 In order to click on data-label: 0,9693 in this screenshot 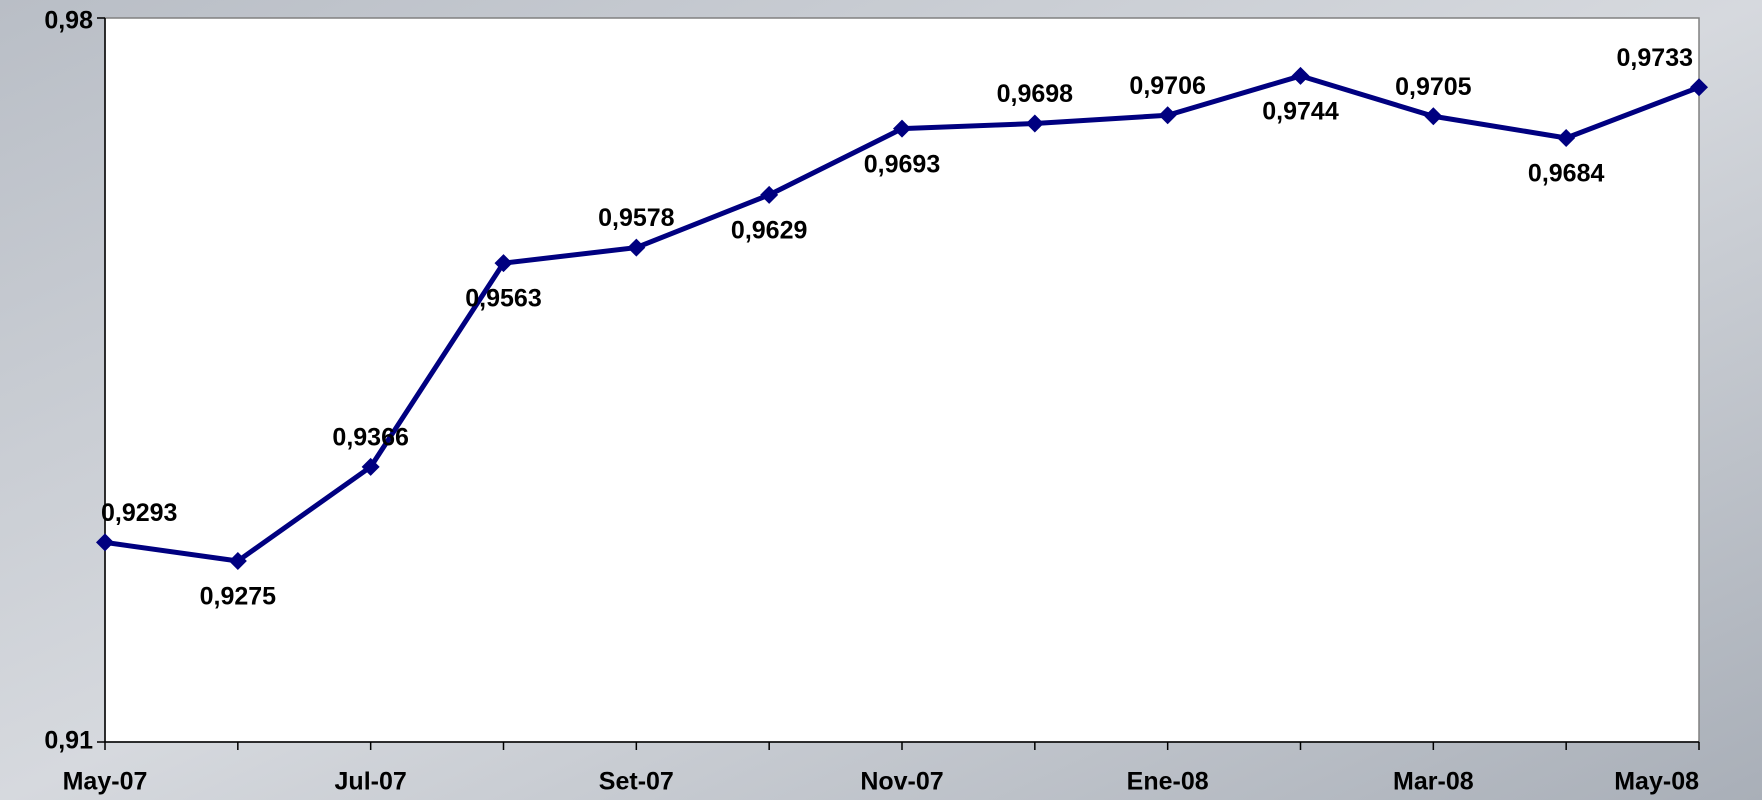, I will do `click(902, 164)`.